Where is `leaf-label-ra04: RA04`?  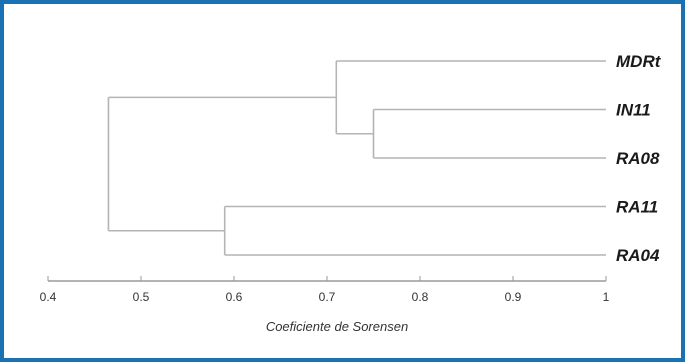
leaf-label-ra04: RA04 is located at coordinates (638, 255).